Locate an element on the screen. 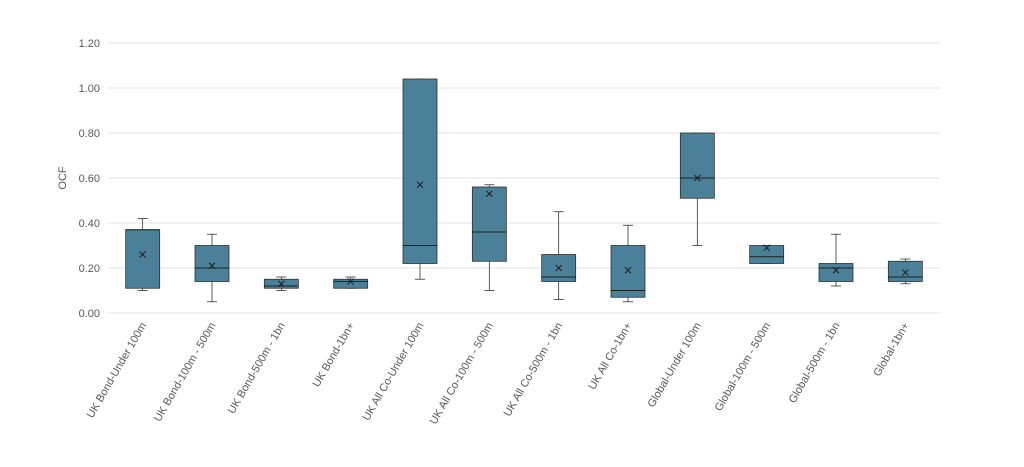 The width and height of the screenshot is (1024, 467). y-tick-label: 1.20 is located at coordinates (89, 44).